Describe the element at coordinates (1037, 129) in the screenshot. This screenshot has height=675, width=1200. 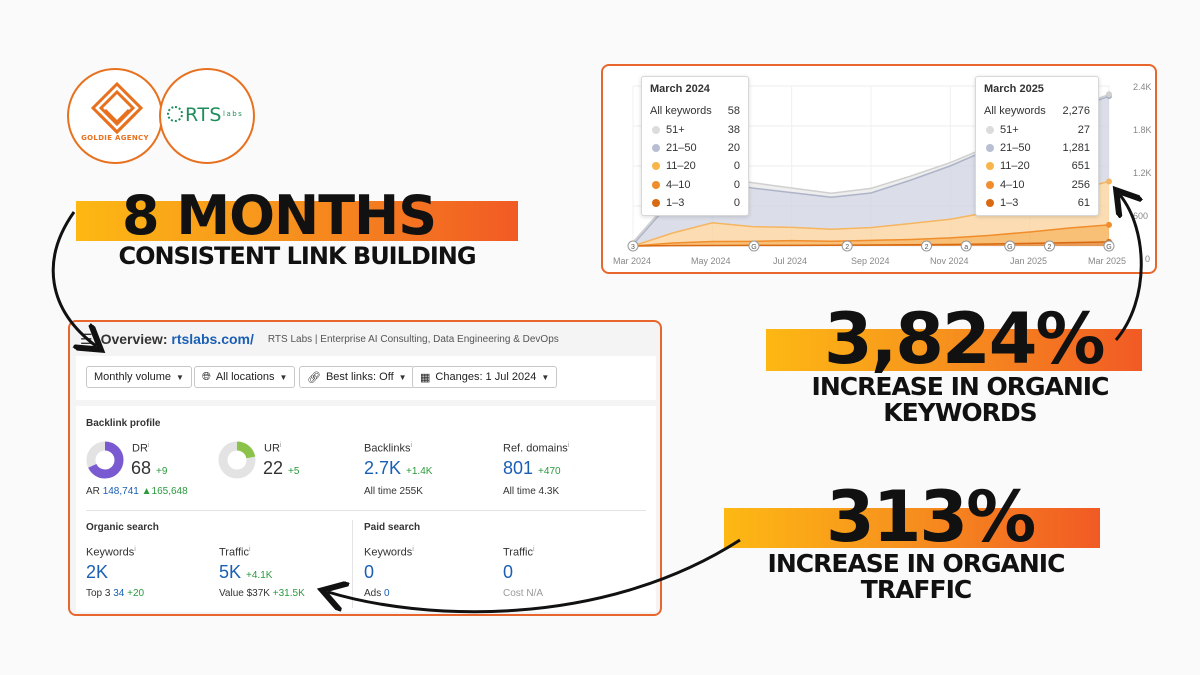
I see `tooltip-row: 51+ 27` at that location.